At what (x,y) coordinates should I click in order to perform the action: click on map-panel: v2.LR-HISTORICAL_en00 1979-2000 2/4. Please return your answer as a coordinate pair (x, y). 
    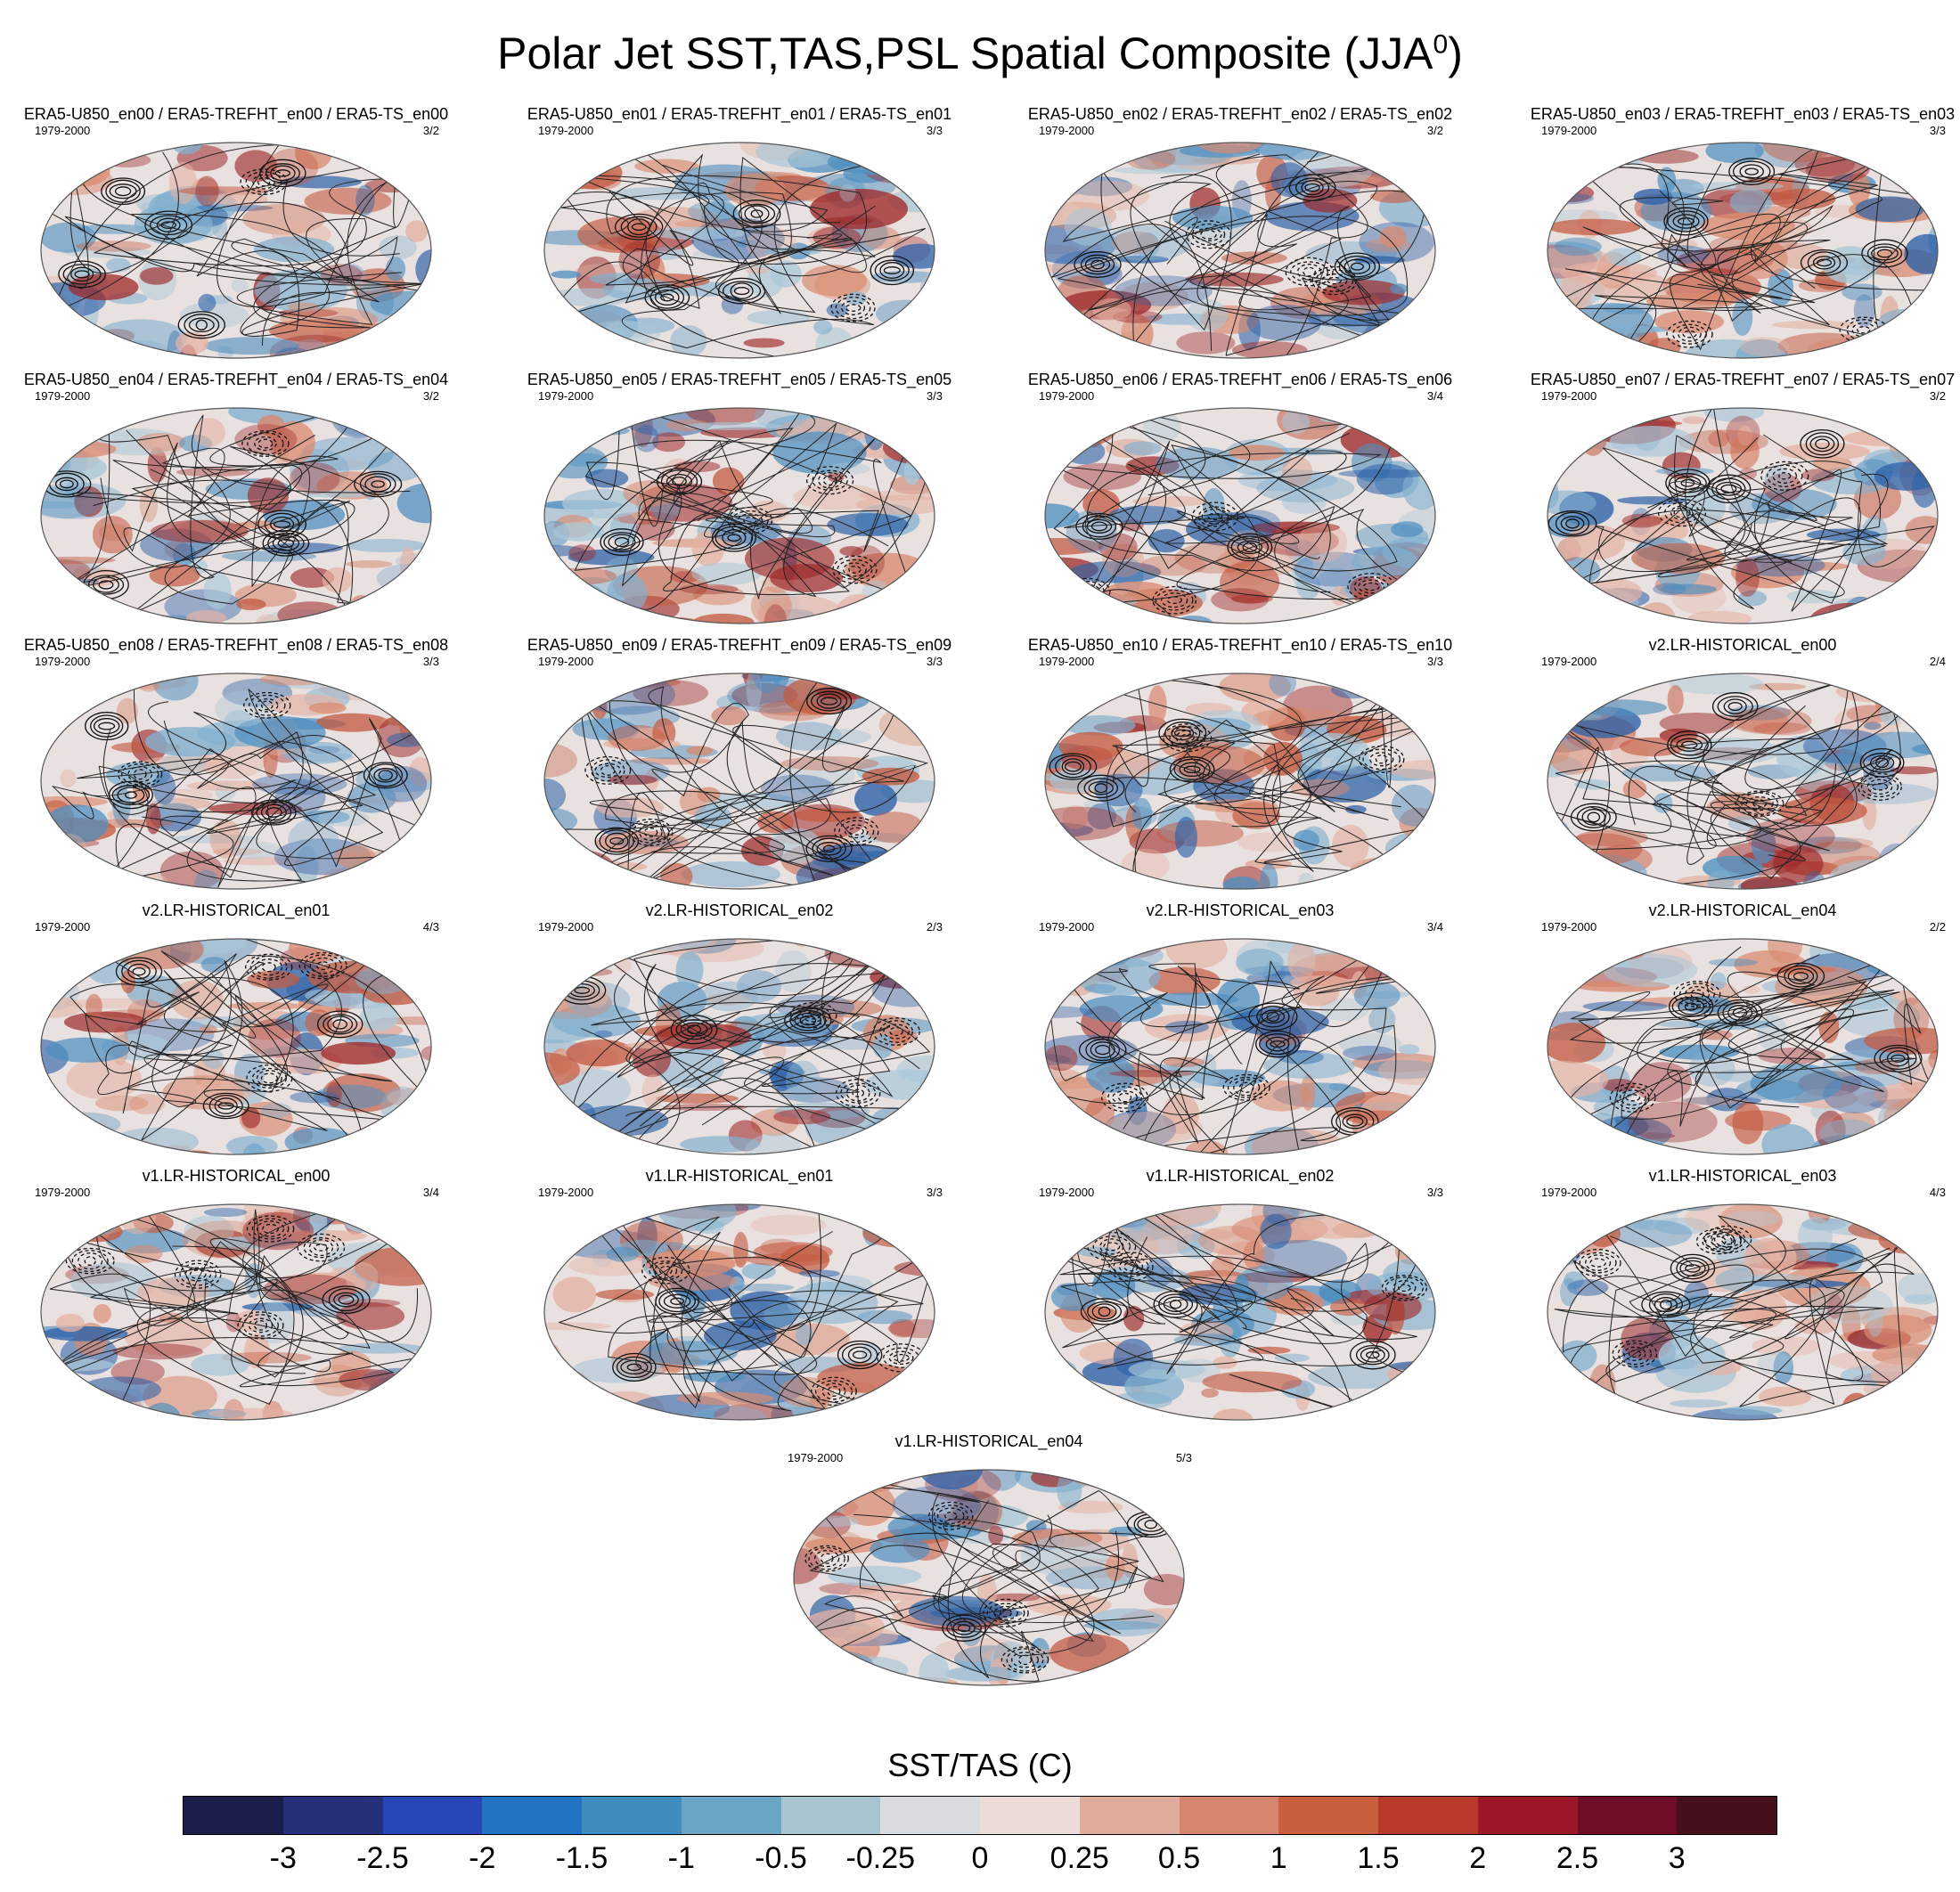
    Looking at the image, I should click on (1740, 766).